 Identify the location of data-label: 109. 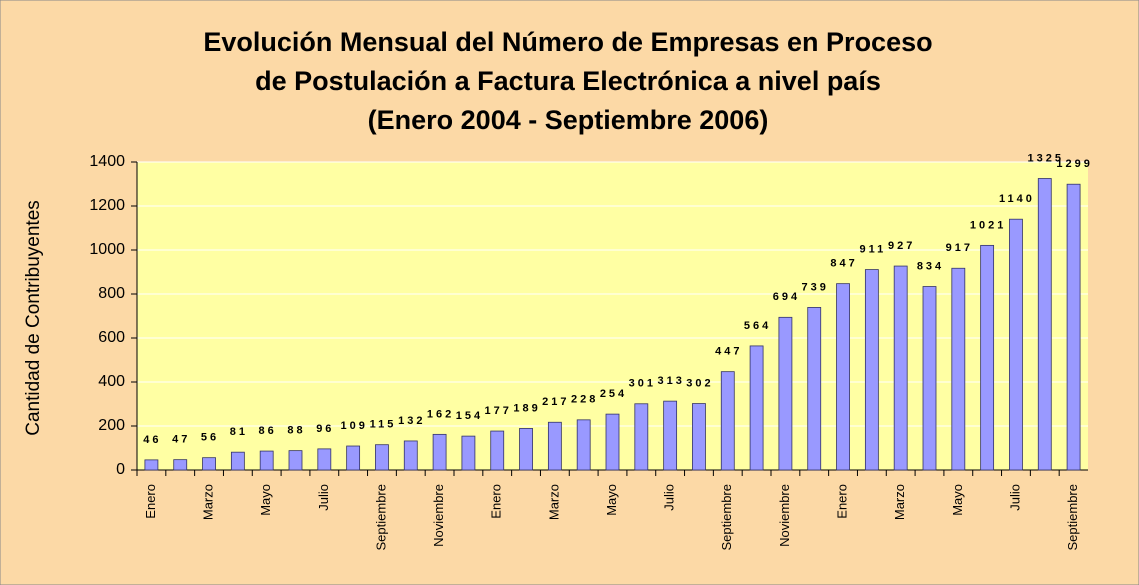
(353, 426).